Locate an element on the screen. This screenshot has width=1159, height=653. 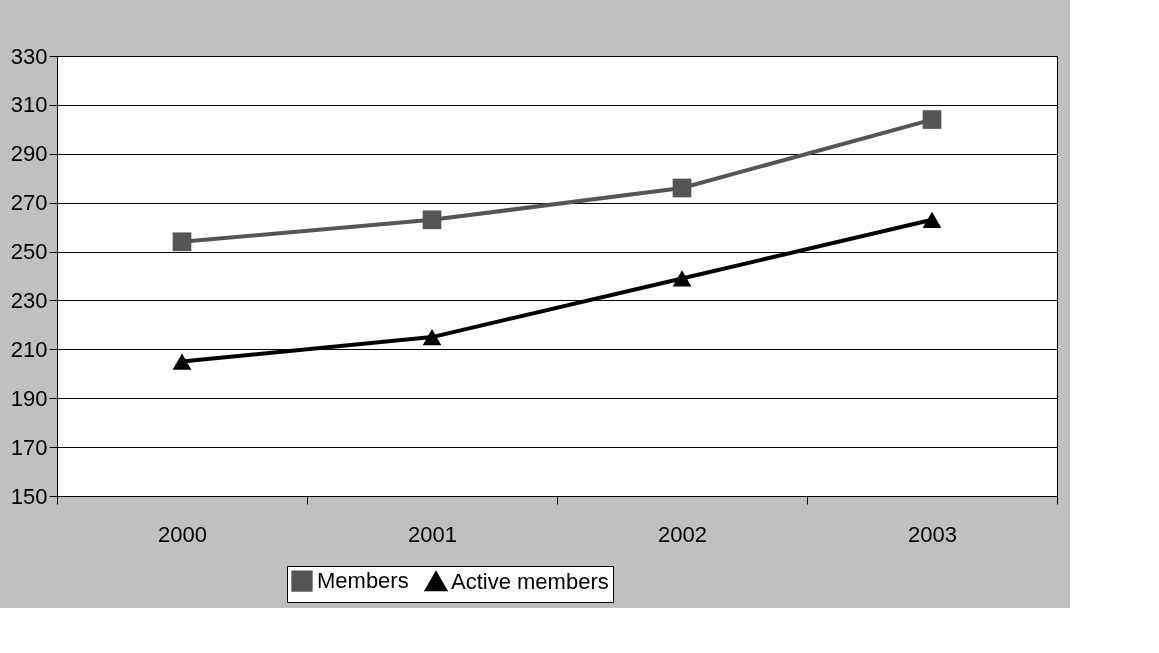
x-tick-label: 2000 is located at coordinates (182, 534).